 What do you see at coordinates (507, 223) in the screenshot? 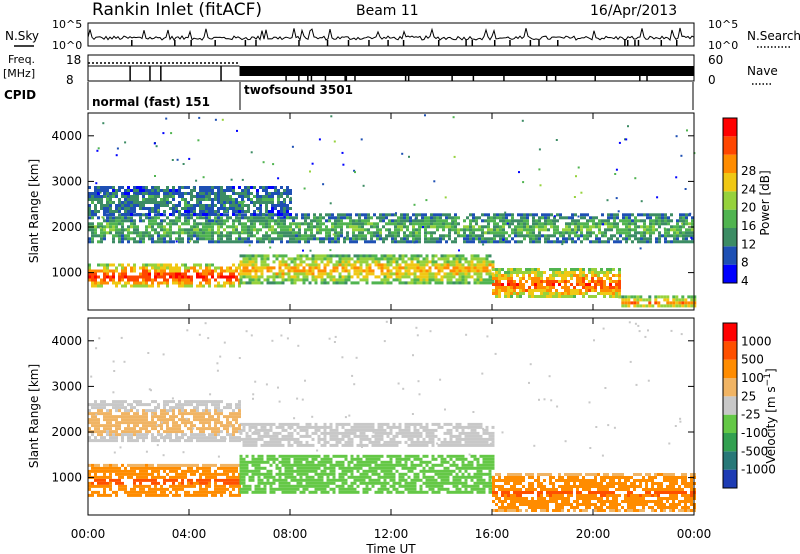
I see `power-cell-sparse` at bounding box center [507, 223].